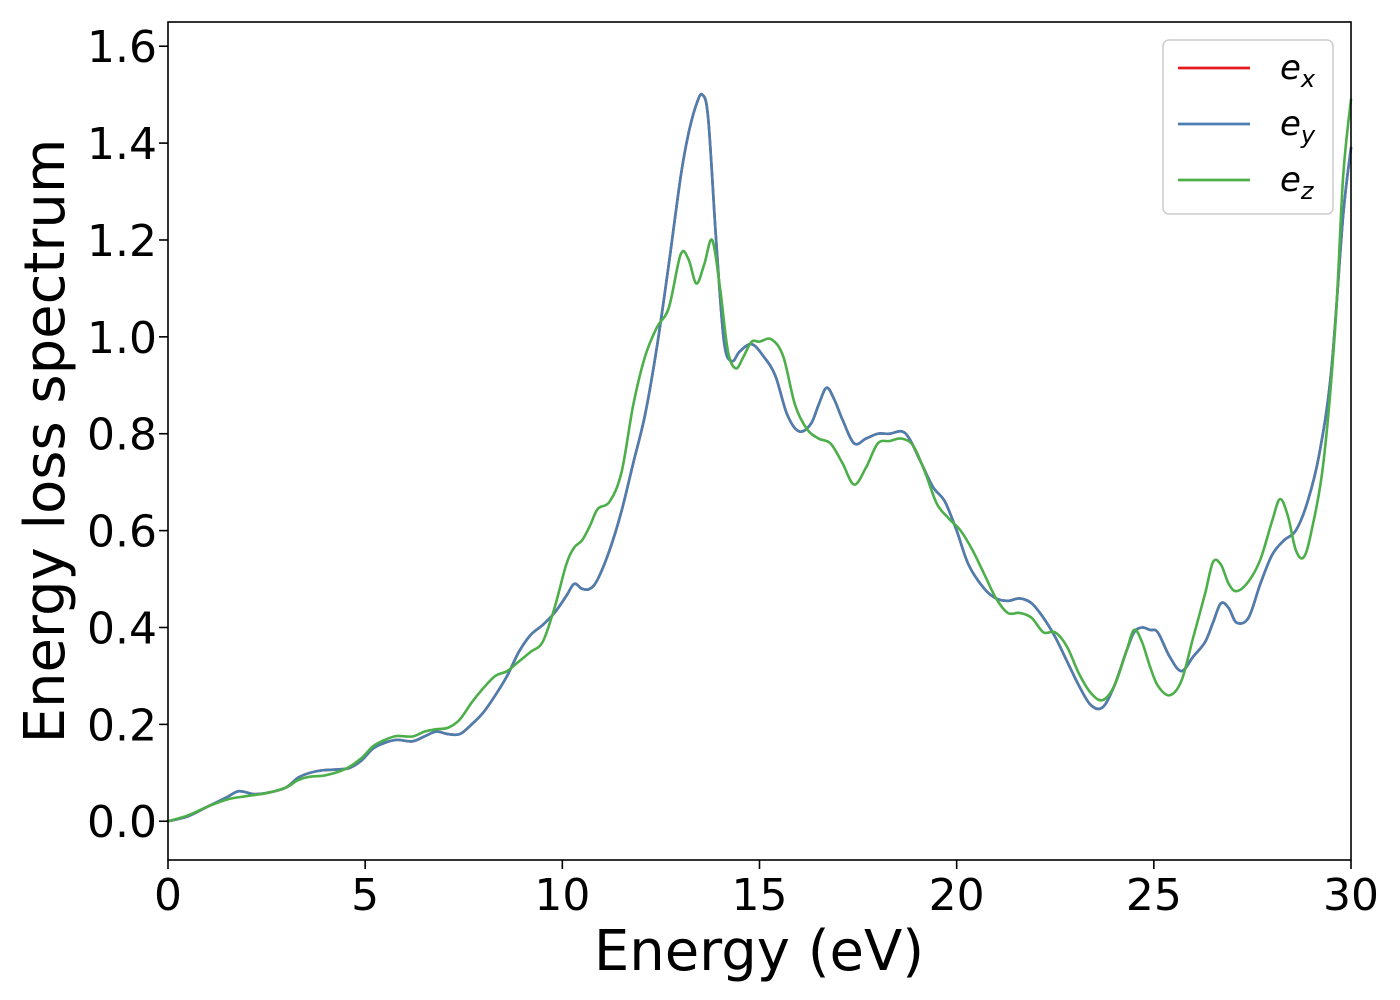 Image resolution: width=1400 pixels, height=1000 pixels. What do you see at coordinates (122, 725) in the screenshot?
I see `y-tick-label: 0.2` at bounding box center [122, 725].